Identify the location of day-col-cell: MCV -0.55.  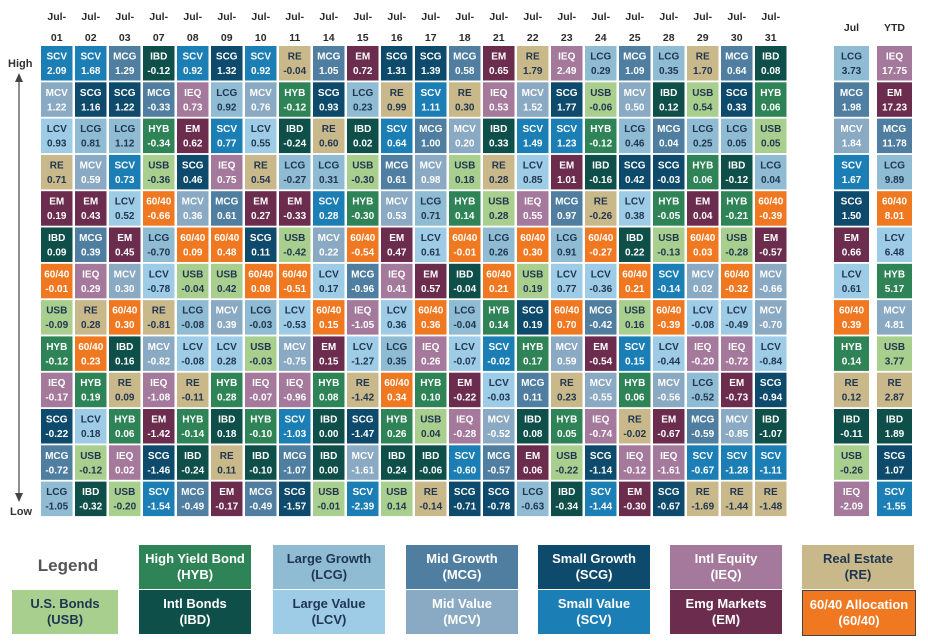
(601, 390).